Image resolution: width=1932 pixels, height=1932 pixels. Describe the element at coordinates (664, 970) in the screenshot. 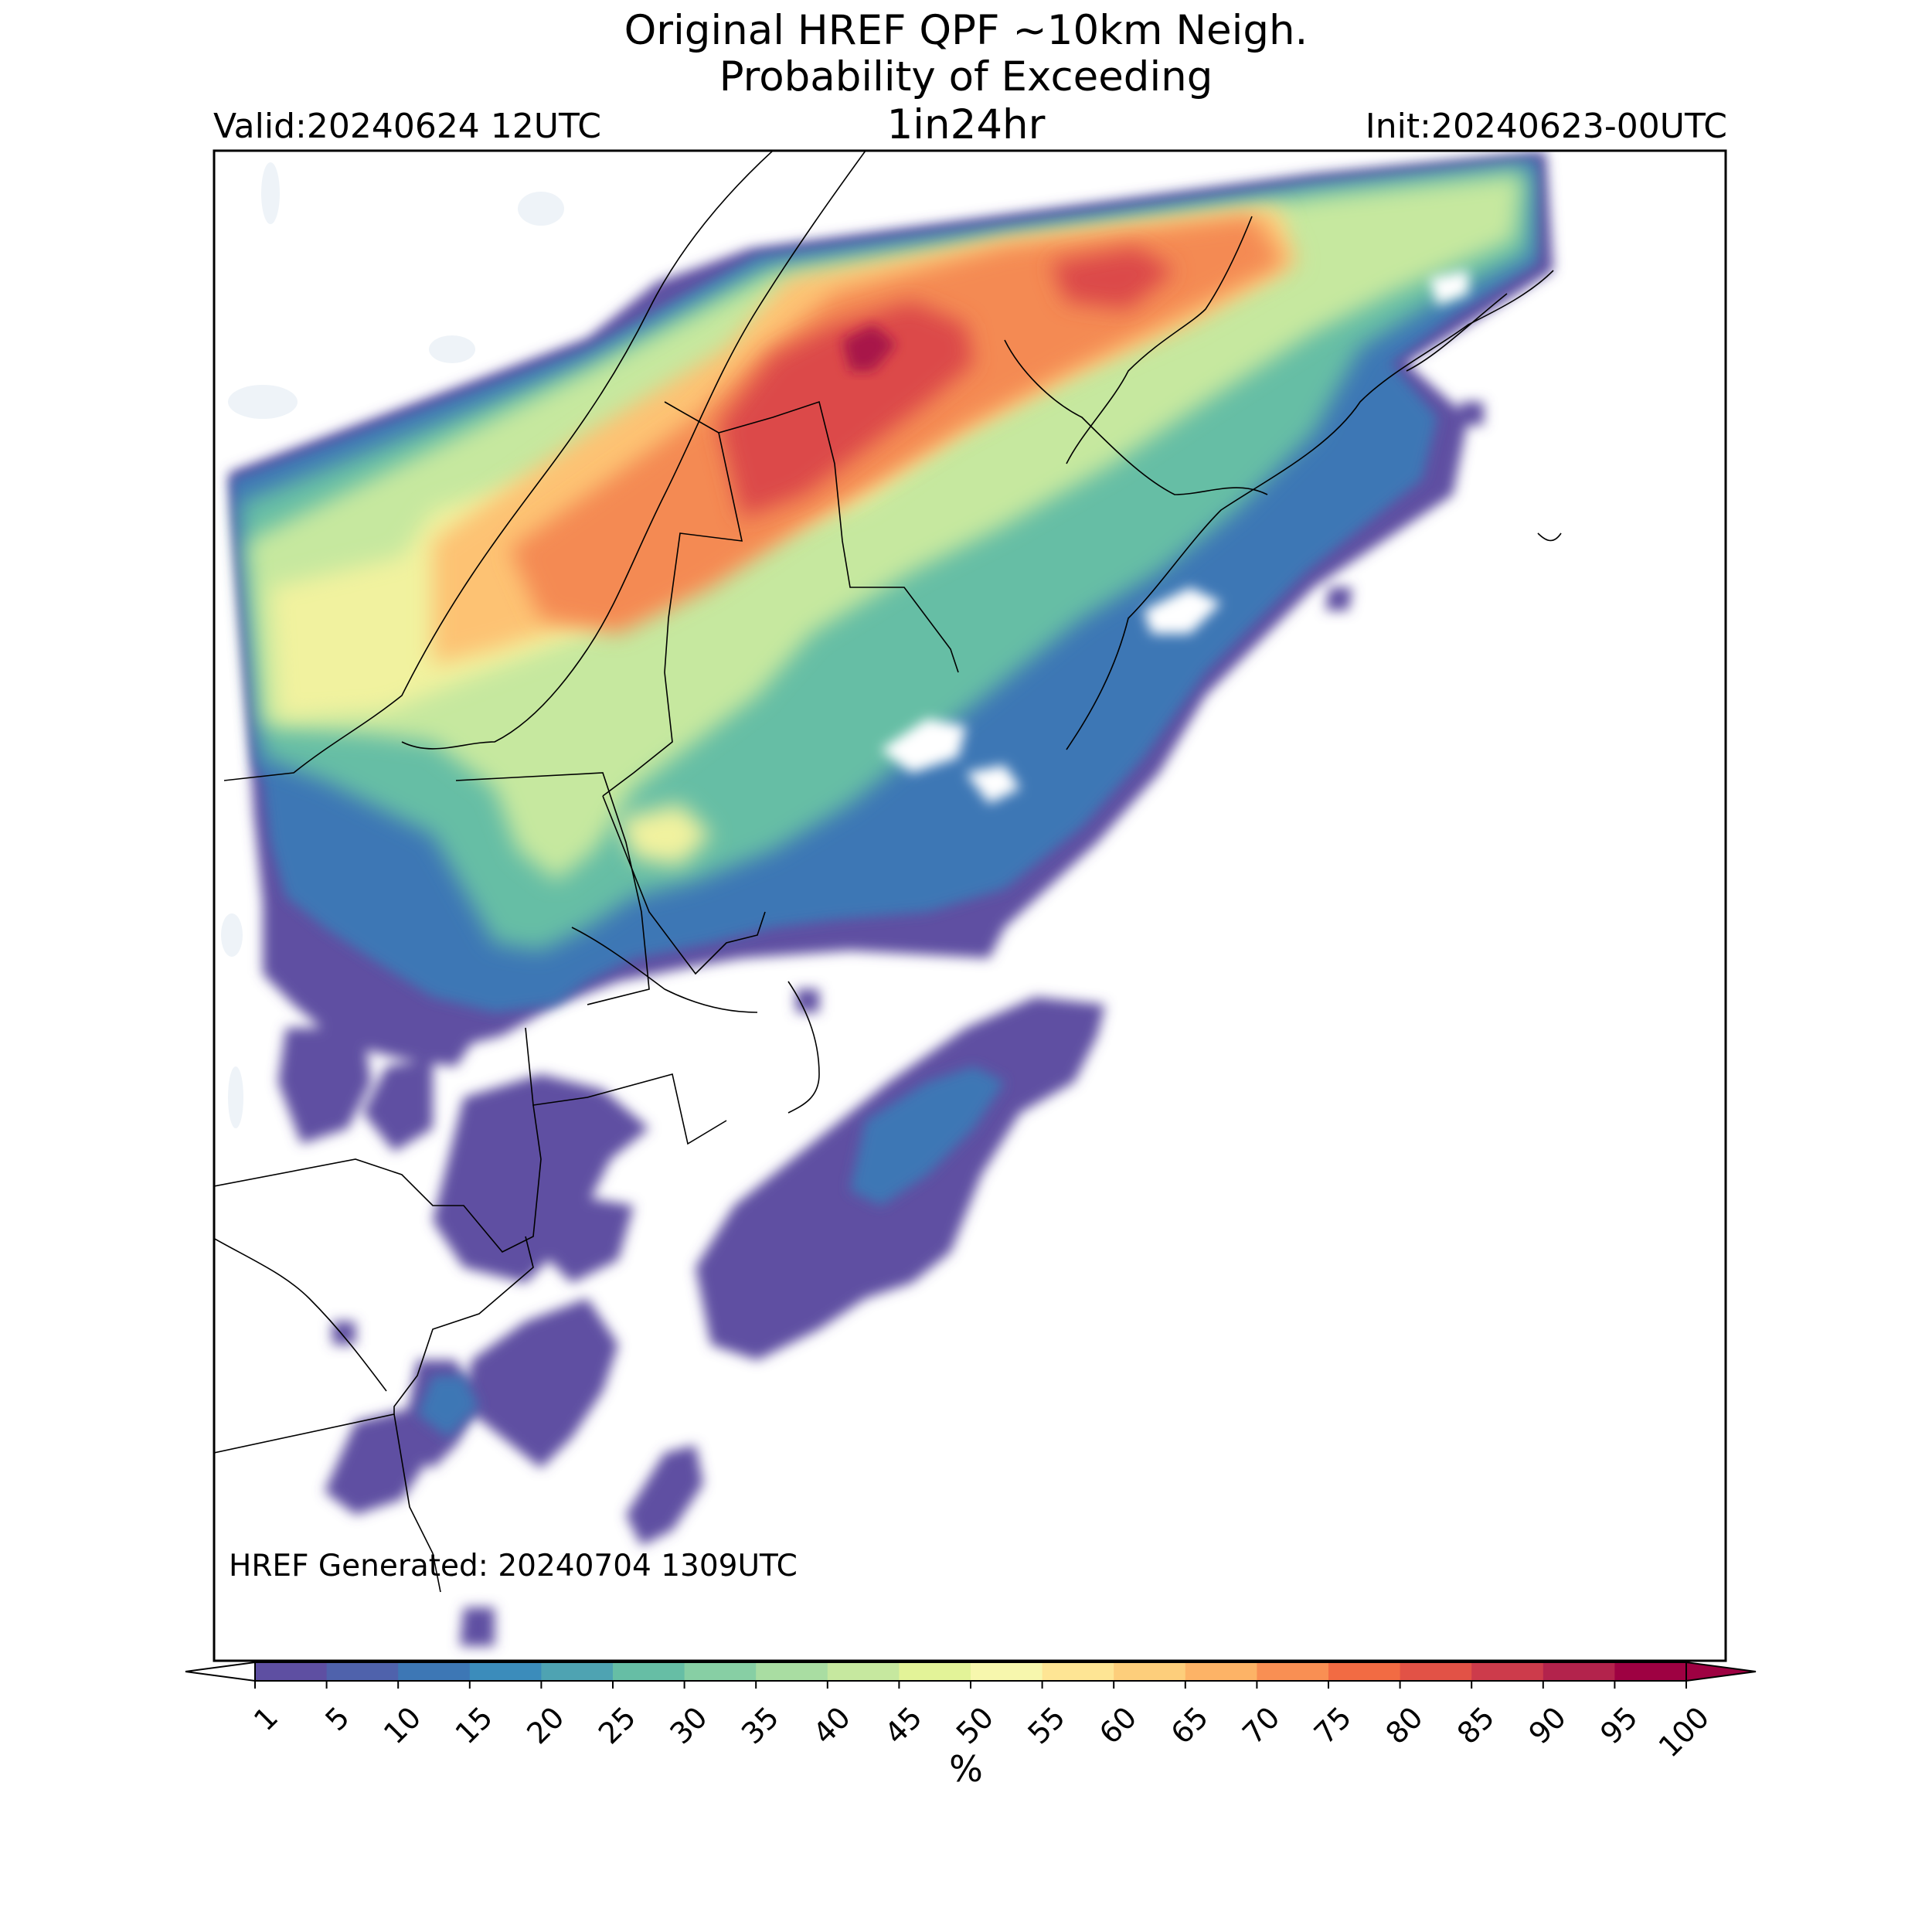

I see `new-england-coast` at that location.